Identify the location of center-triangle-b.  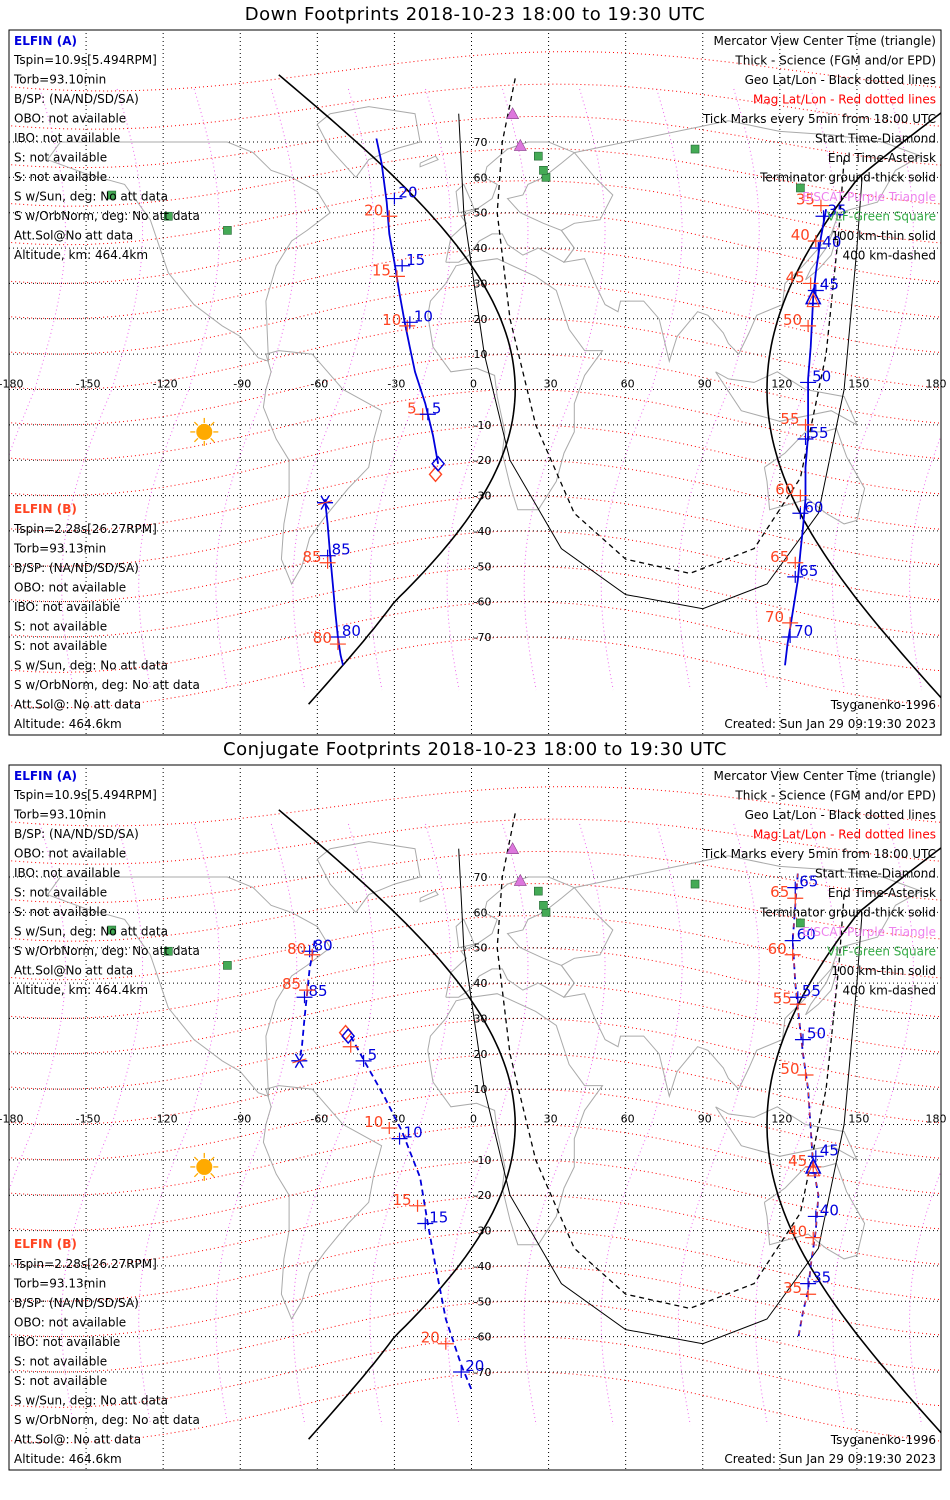
(813, 300).